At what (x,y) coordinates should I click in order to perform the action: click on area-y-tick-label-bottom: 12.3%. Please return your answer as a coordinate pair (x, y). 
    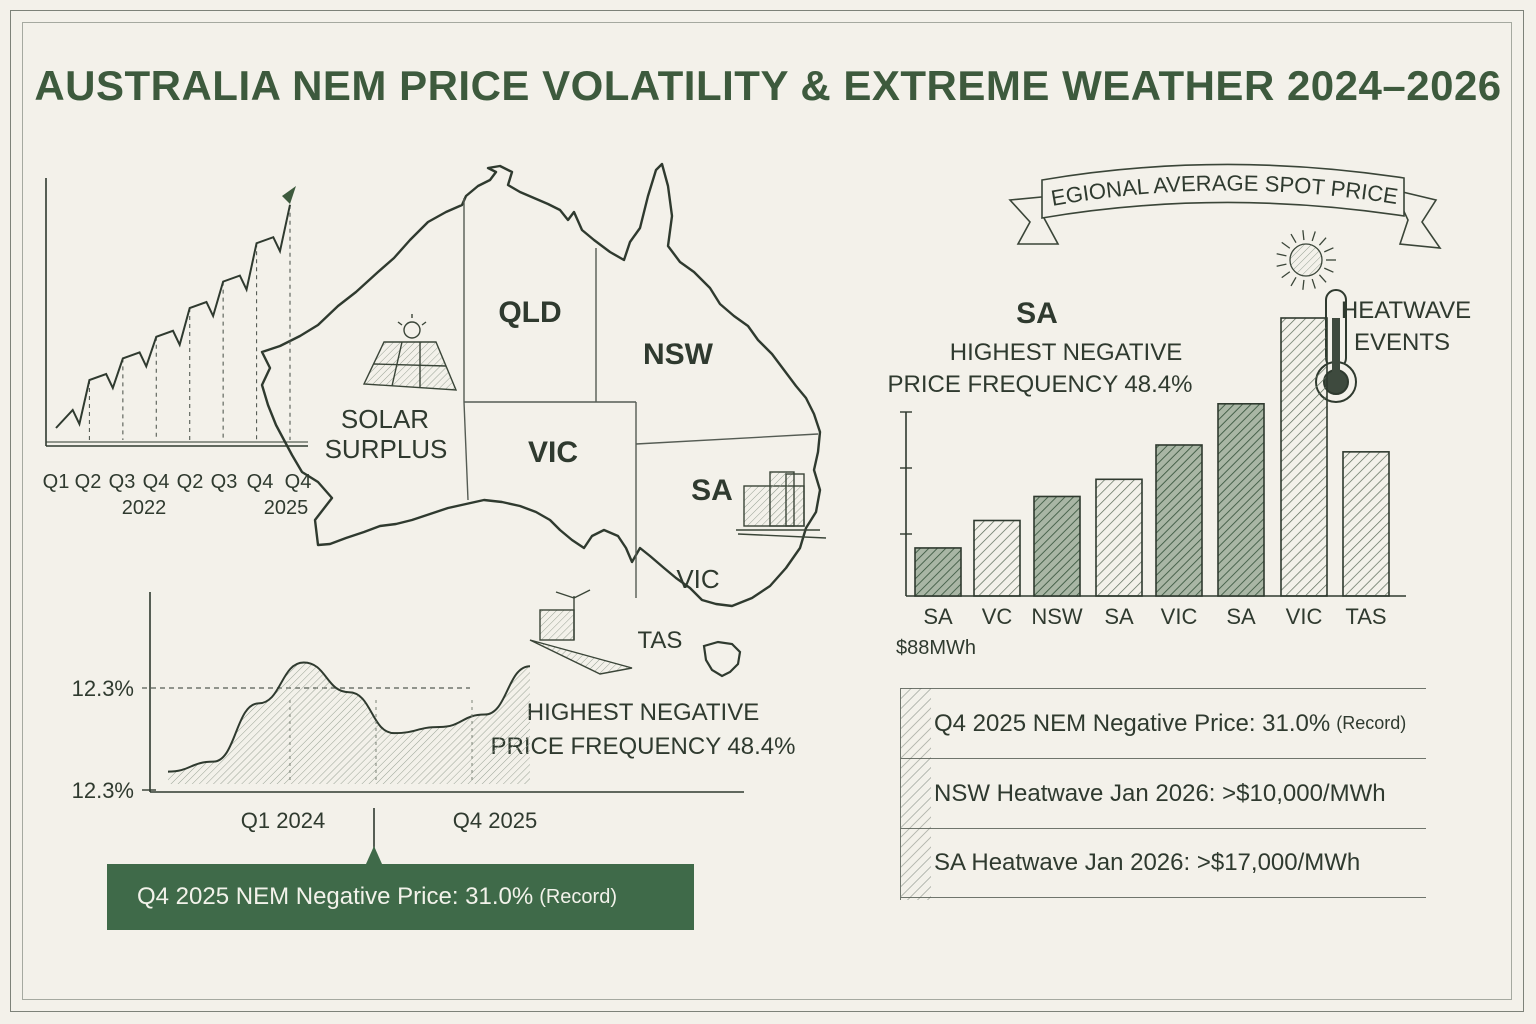
    Looking at the image, I should click on (103, 790).